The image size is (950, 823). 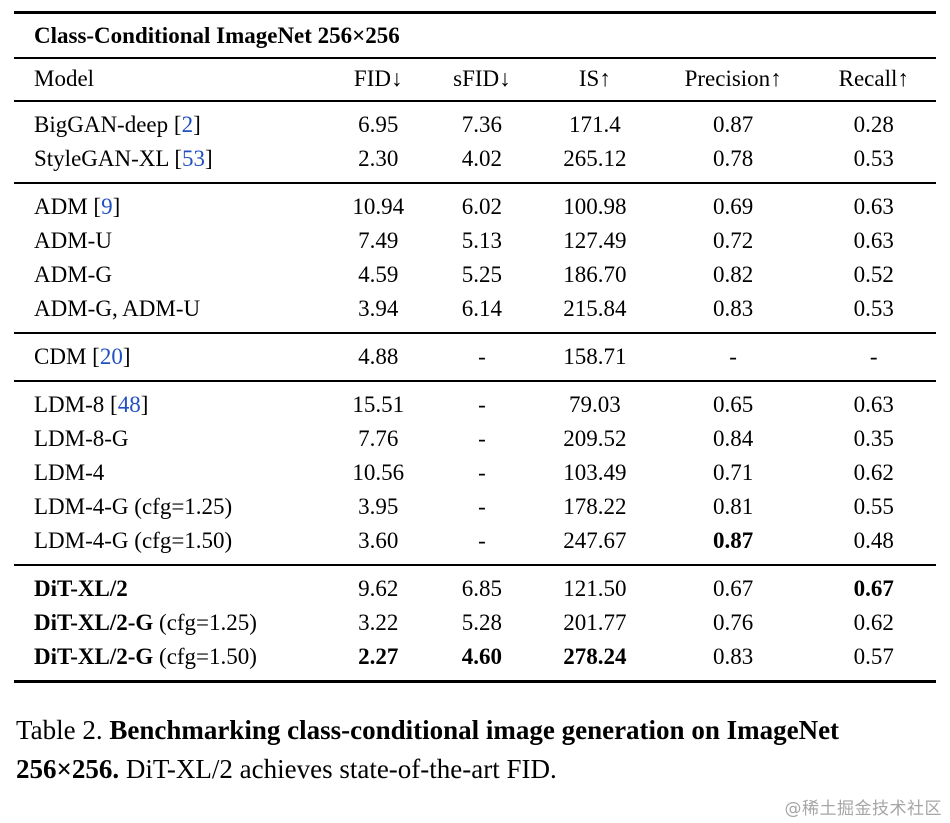 I want to click on value-cell-precision: 0.67, so click(x=733, y=588).